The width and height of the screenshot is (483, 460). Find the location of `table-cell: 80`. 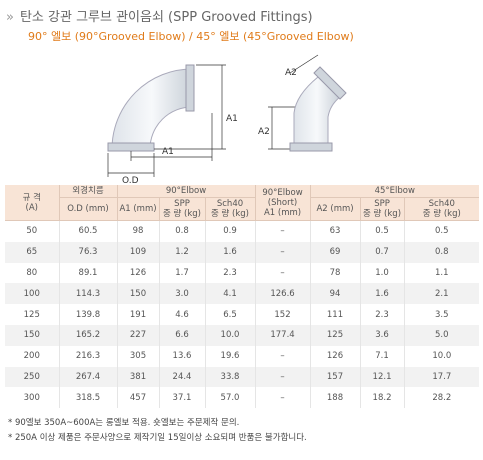

table-cell: 80 is located at coordinates (32, 273).